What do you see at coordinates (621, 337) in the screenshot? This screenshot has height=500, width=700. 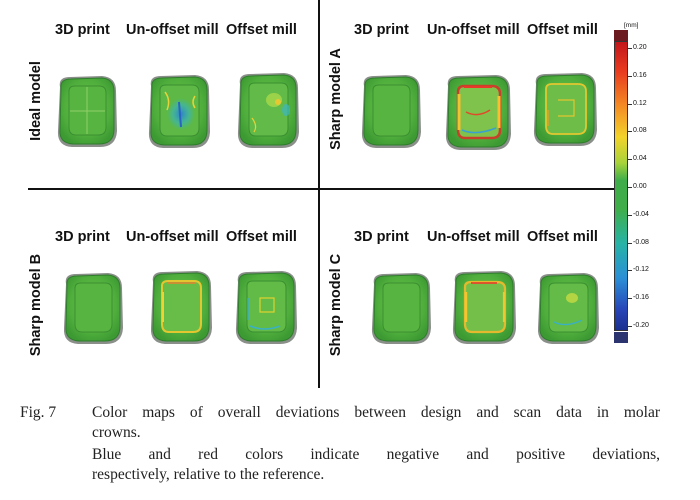 I see `colorbar-bottom-cap` at bounding box center [621, 337].